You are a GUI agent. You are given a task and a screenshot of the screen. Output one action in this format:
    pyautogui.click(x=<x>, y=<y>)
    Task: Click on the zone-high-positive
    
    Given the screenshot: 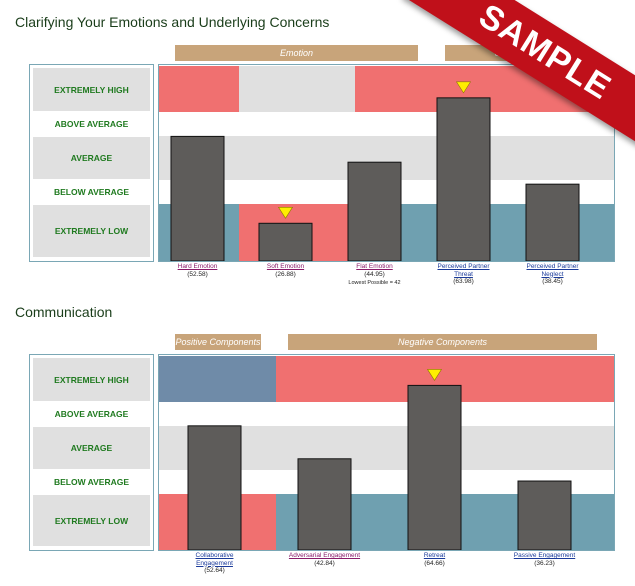 What is the action you would take?
    pyautogui.click(x=217, y=379)
    